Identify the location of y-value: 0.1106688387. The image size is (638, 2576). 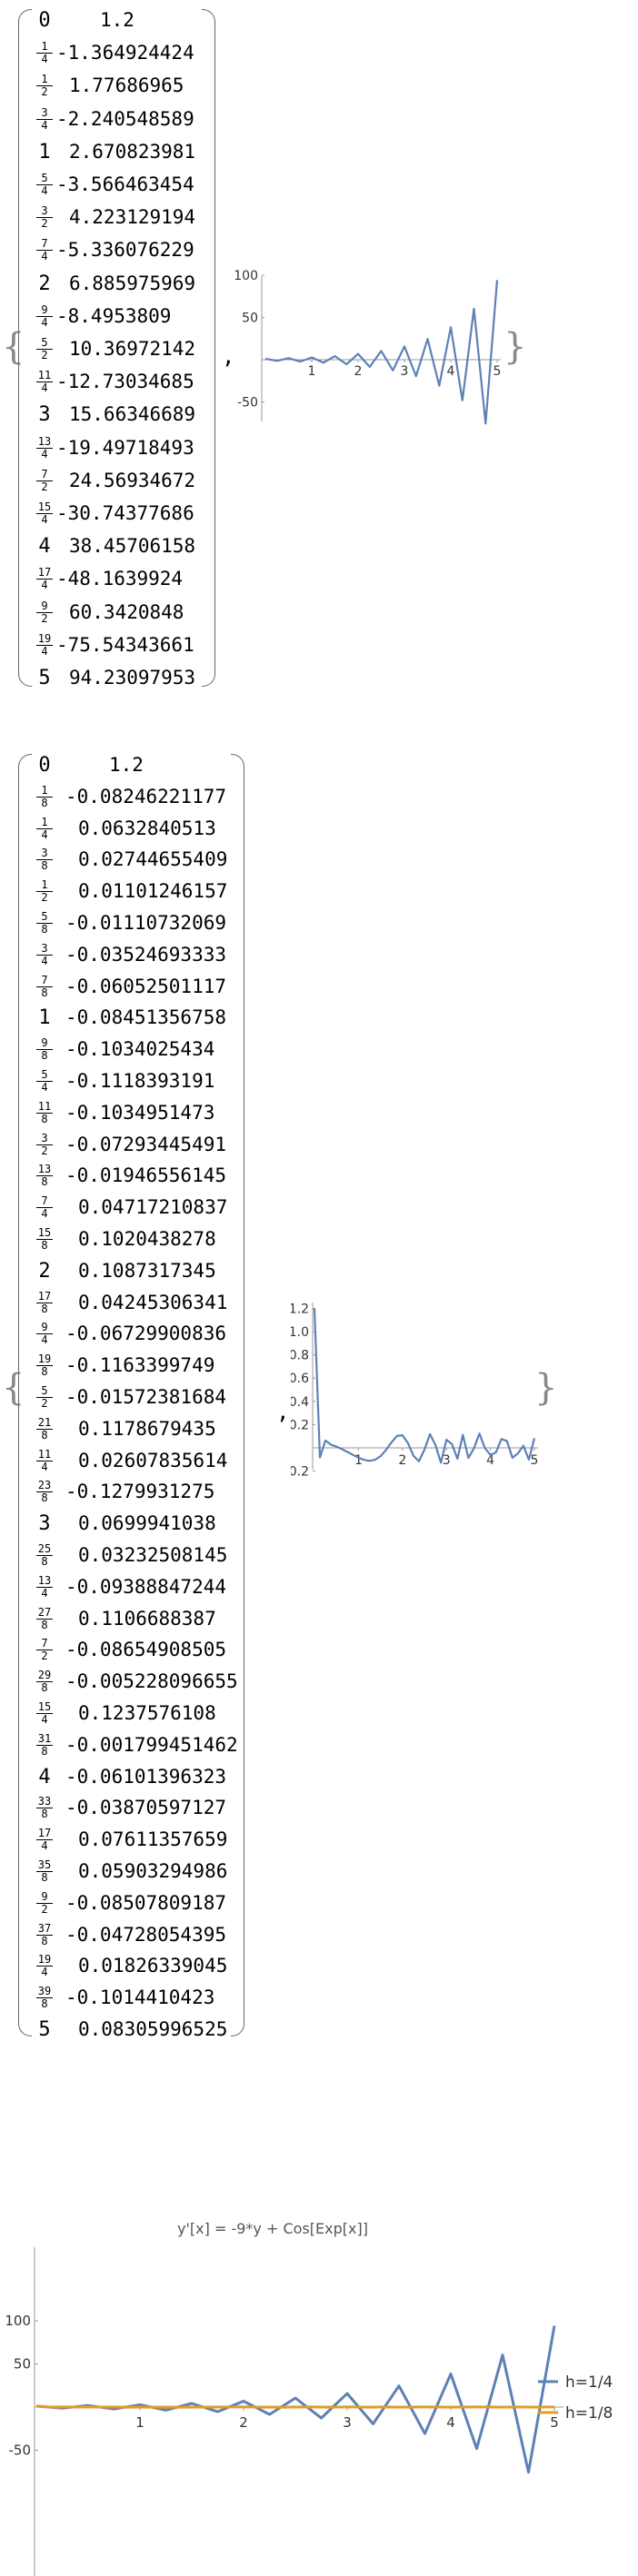
(147, 1618).